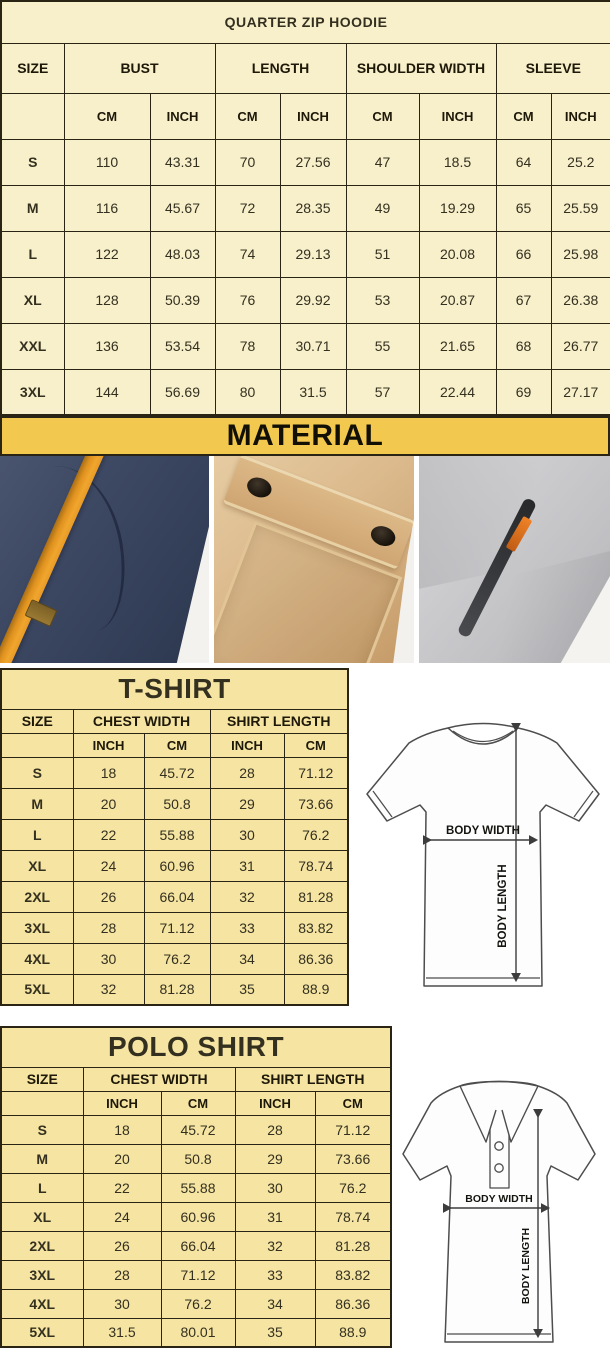 The image size is (610, 1350). Describe the element at coordinates (177, 927) in the screenshot. I see `value-cell: 71.12` at that location.